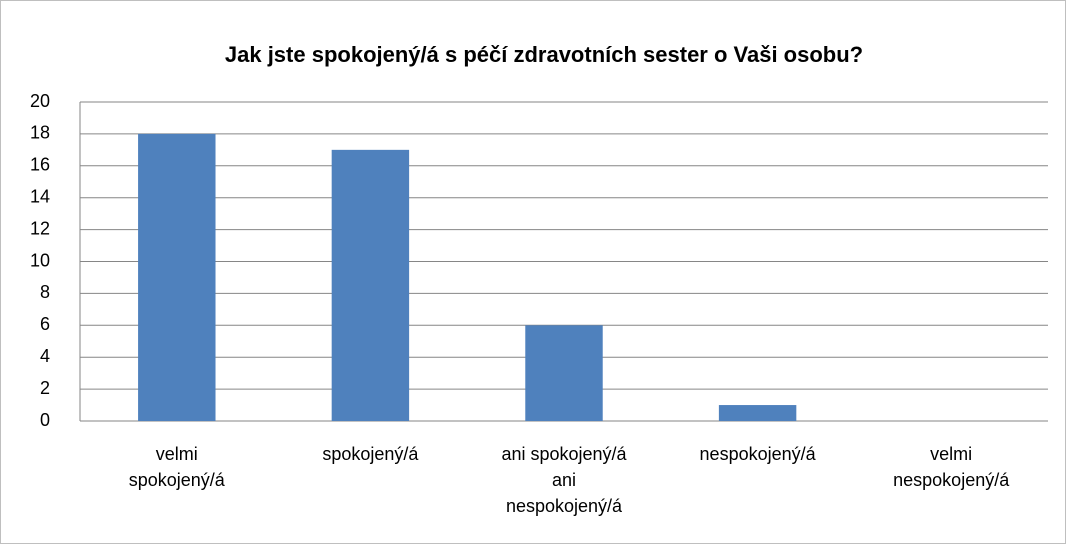  What do you see at coordinates (45, 420) in the screenshot?
I see `y-tick-label: 0` at bounding box center [45, 420].